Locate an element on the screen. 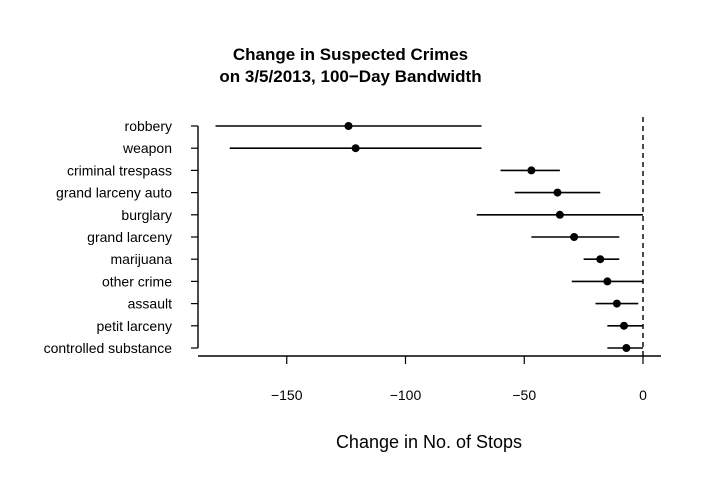 The height and width of the screenshot is (483, 701). x-tick-label: −150 is located at coordinates (287, 395).